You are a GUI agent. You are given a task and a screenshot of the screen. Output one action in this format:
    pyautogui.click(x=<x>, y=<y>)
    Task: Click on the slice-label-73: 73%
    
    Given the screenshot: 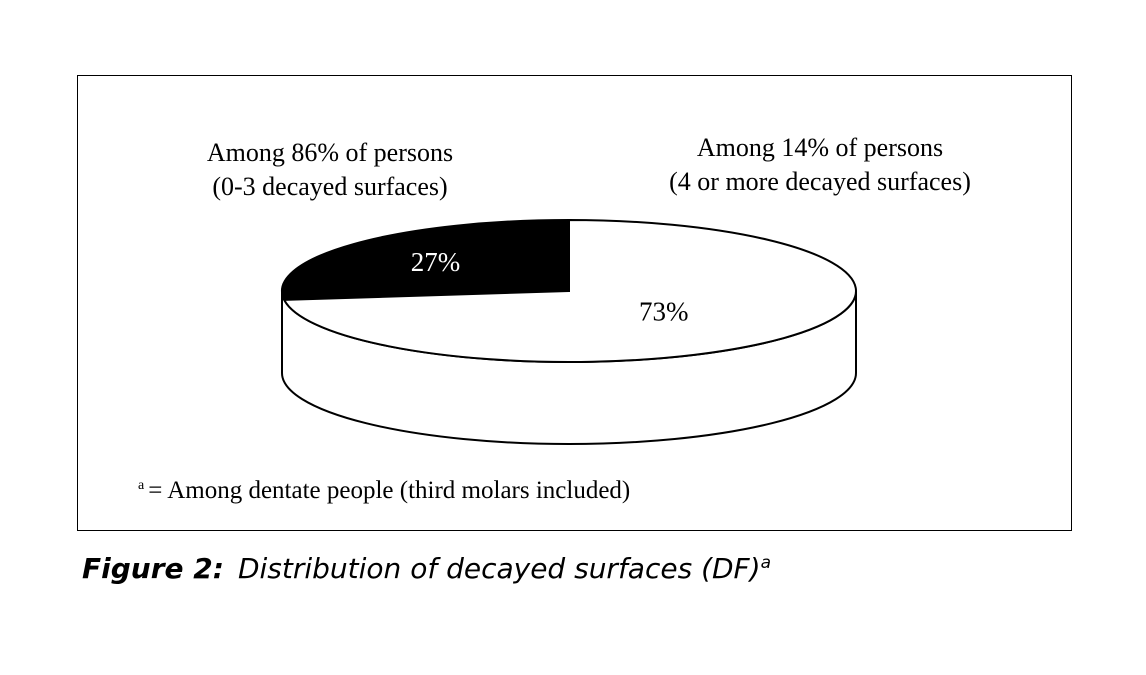 What is the action you would take?
    pyautogui.click(x=664, y=312)
    